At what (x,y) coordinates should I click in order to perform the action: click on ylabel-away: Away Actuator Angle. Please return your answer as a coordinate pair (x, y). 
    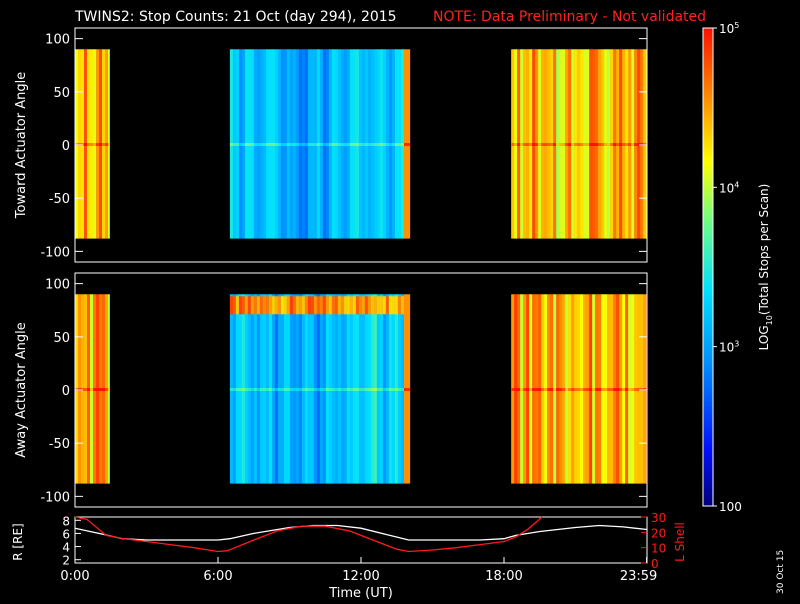
    Looking at the image, I should click on (21, 389).